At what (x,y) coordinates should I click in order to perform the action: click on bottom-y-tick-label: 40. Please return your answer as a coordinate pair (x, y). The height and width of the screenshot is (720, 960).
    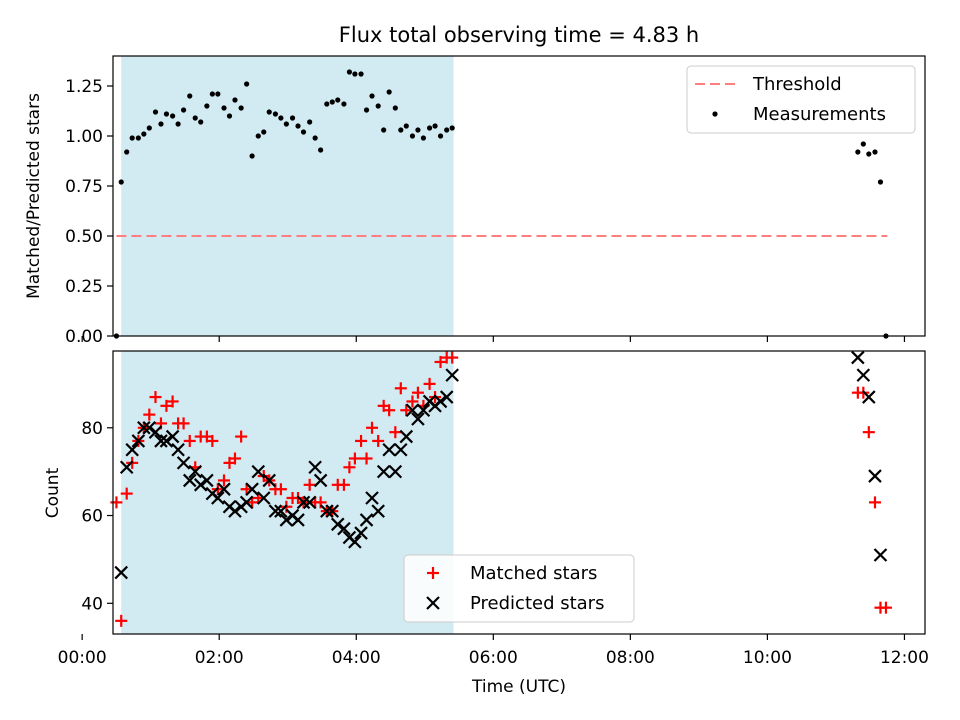
    Looking at the image, I should click on (92, 604).